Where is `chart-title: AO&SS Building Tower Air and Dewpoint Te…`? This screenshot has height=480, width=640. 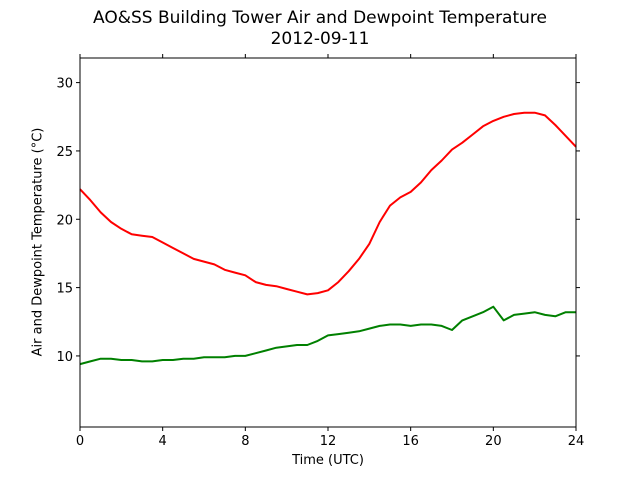
chart-title: AO&SS Building Tower Air and Dewpoint Te… is located at coordinates (319, 18).